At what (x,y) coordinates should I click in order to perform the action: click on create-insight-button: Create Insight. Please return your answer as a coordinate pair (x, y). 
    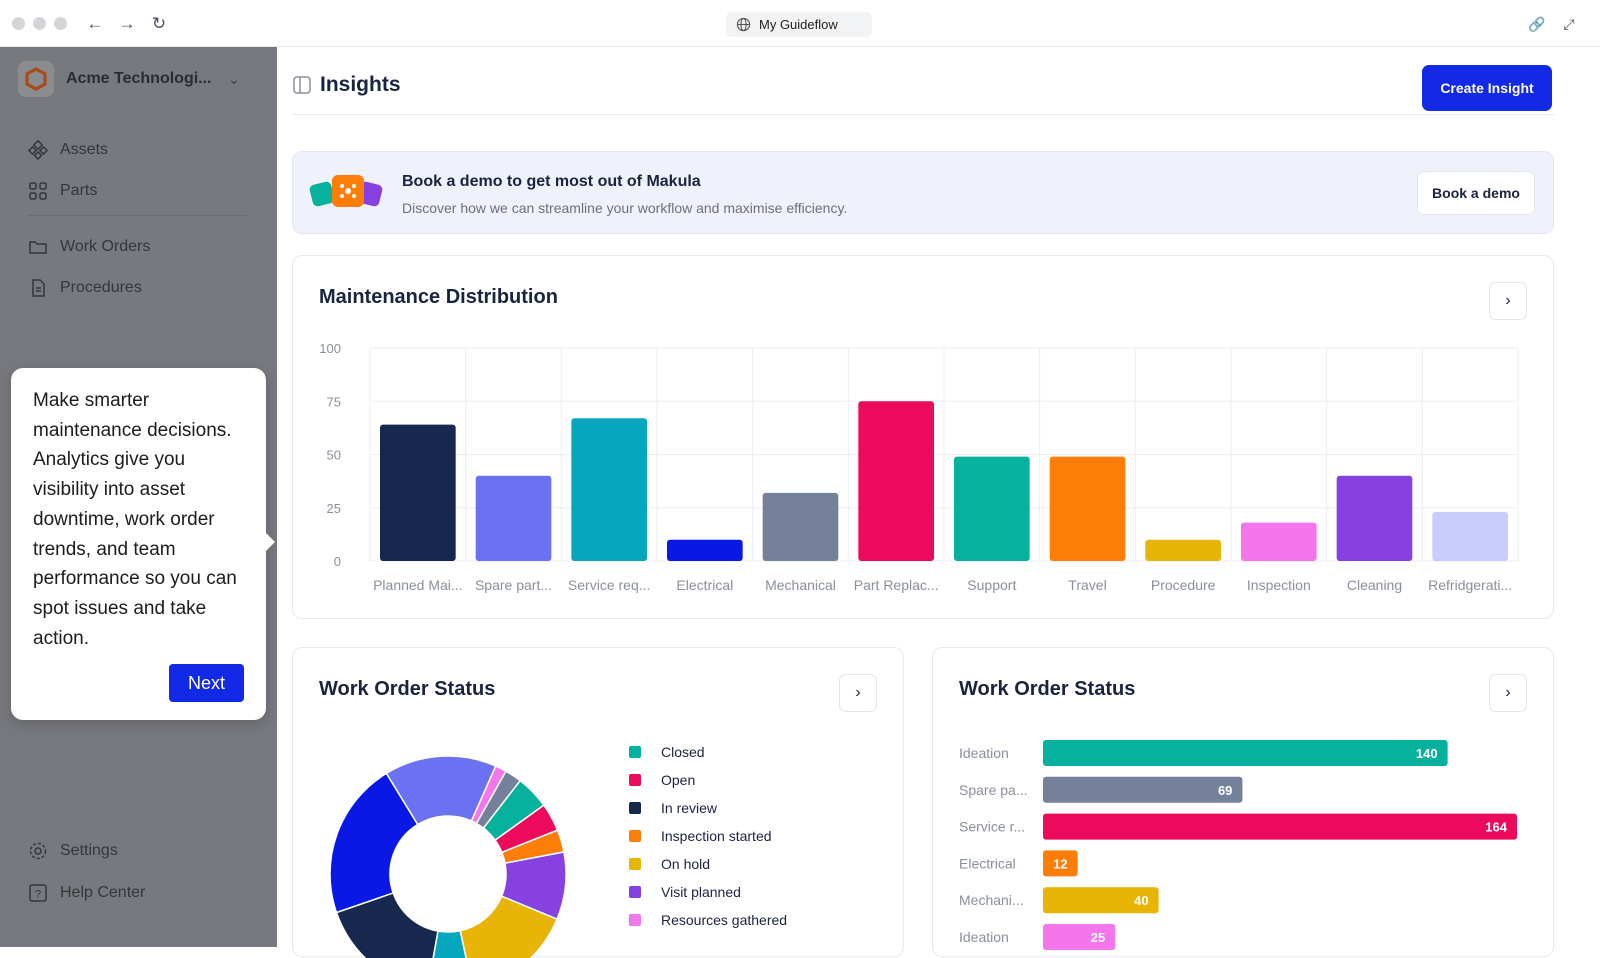
    Looking at the image, I should click on (1487, 88).